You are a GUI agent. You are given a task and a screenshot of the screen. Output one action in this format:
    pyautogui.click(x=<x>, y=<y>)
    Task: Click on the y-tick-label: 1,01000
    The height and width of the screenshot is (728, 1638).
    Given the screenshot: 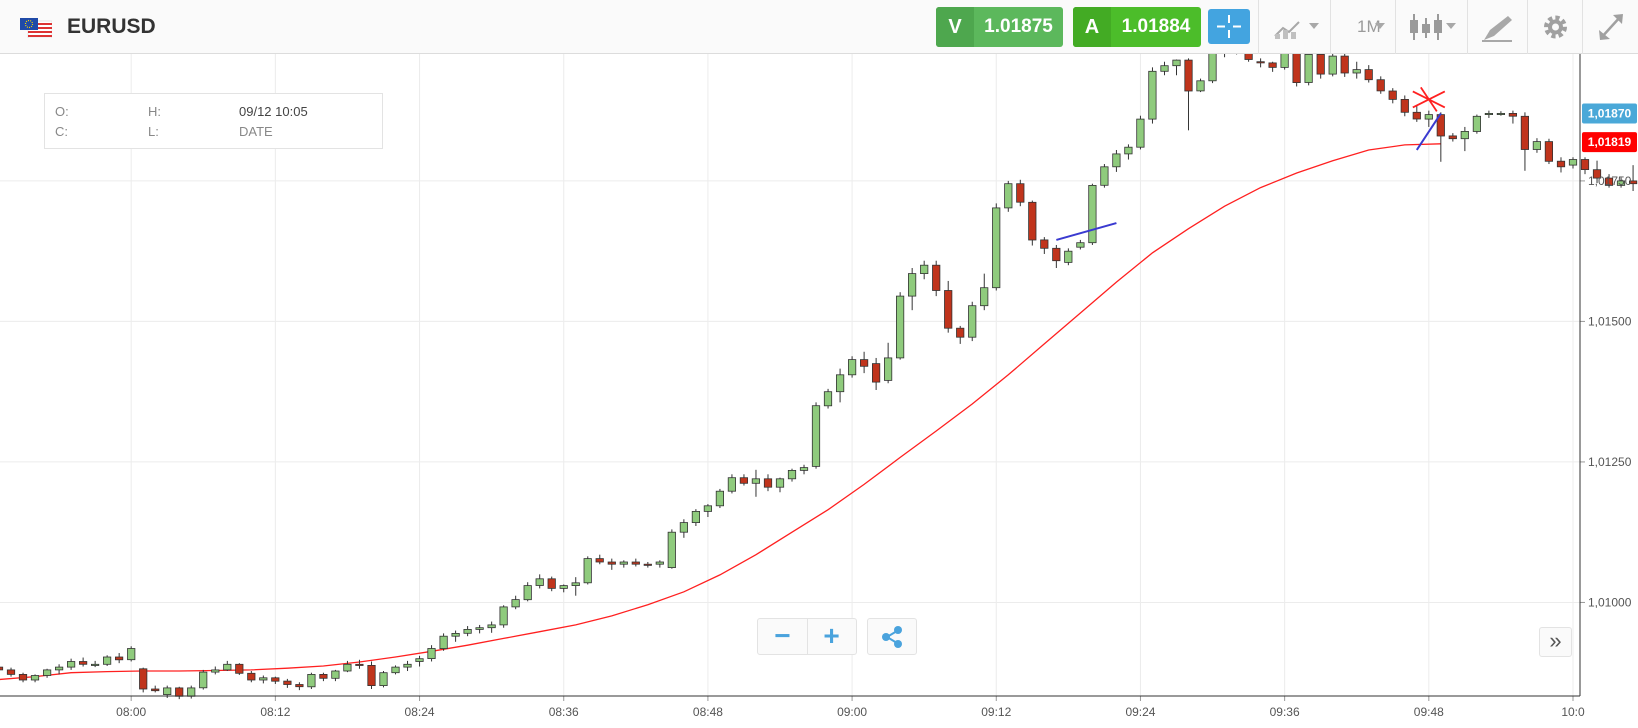 What is the action you would take?
    pyautogui.click(x=1610, y=602)
    